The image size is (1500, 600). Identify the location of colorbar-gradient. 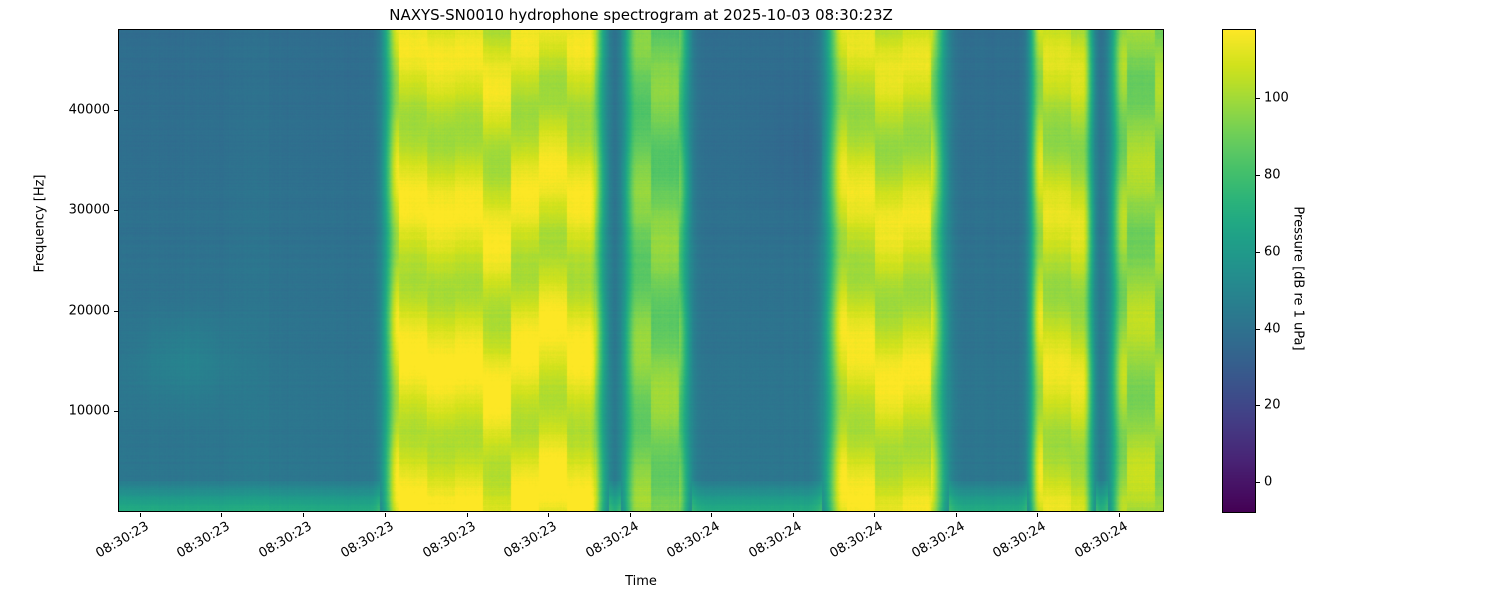
(1239, 271).